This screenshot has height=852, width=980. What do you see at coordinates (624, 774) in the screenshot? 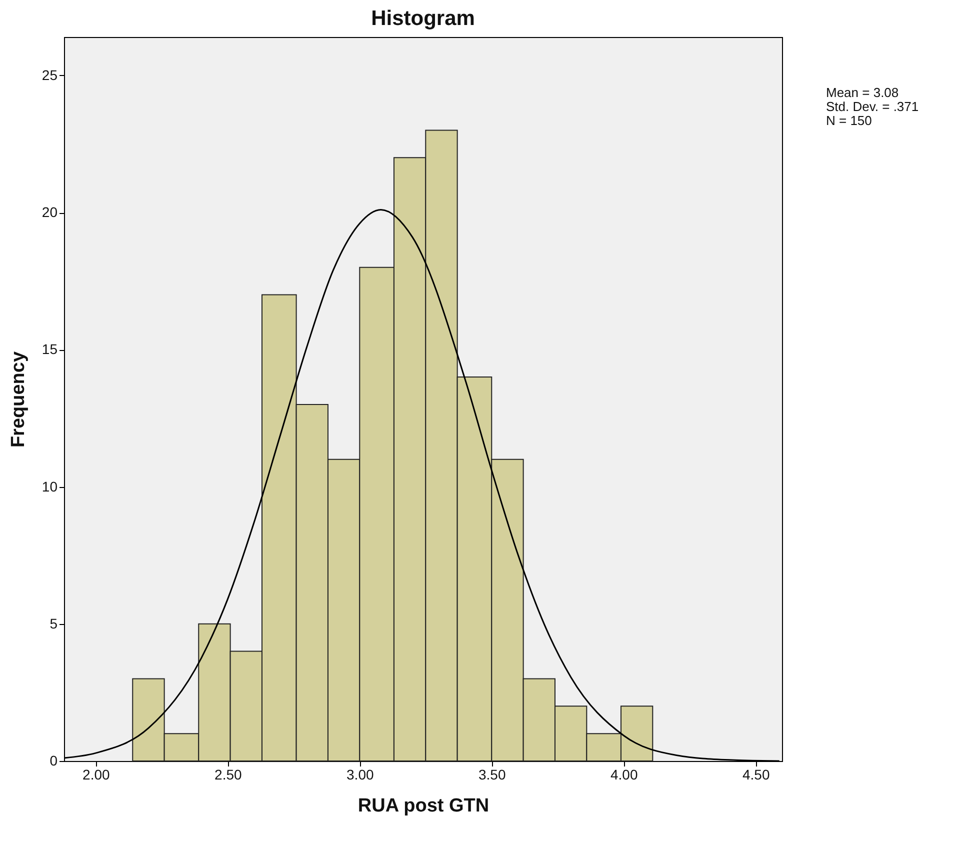
I see `x-tick-label: 4.00` at bounding box center [624, 774].